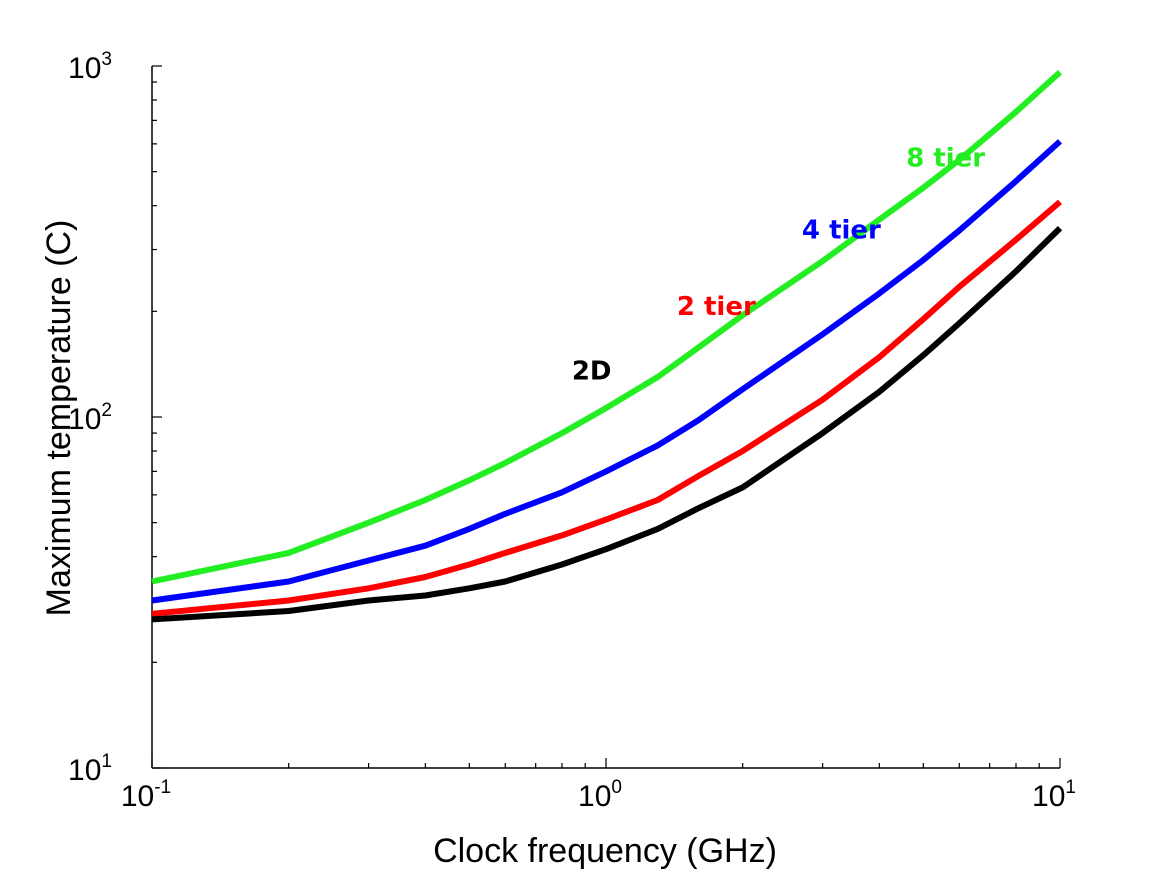 Image resolution: width=1170 pixels, height=877 pixels. Describe the element at coordinates (841, 230) in the screenshot. I see `series-label-4-tier: 4 tier` at that location.